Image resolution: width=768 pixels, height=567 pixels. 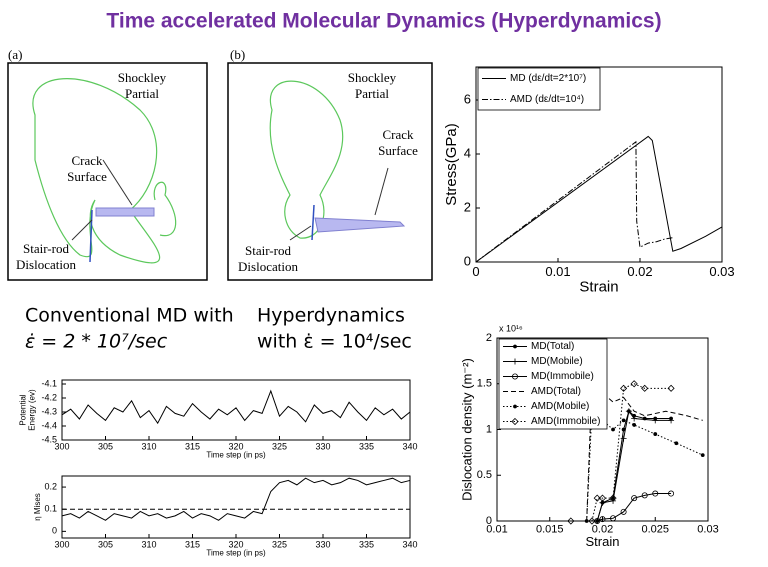 What do you see at coordinates (451, 164) in the screenshot?
I see `y-axis-label: Stress(GPa)` at bounding box center [451, 164].